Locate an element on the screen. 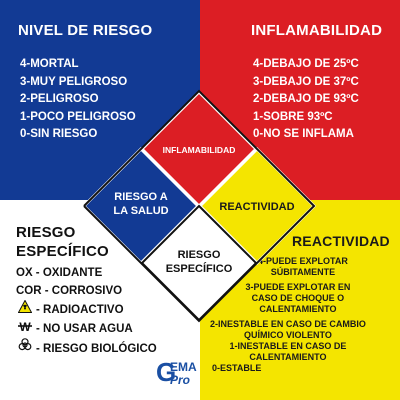 The image size is (400, 400). health-item: 4-MORTAL is located at coordinates (49, 64).